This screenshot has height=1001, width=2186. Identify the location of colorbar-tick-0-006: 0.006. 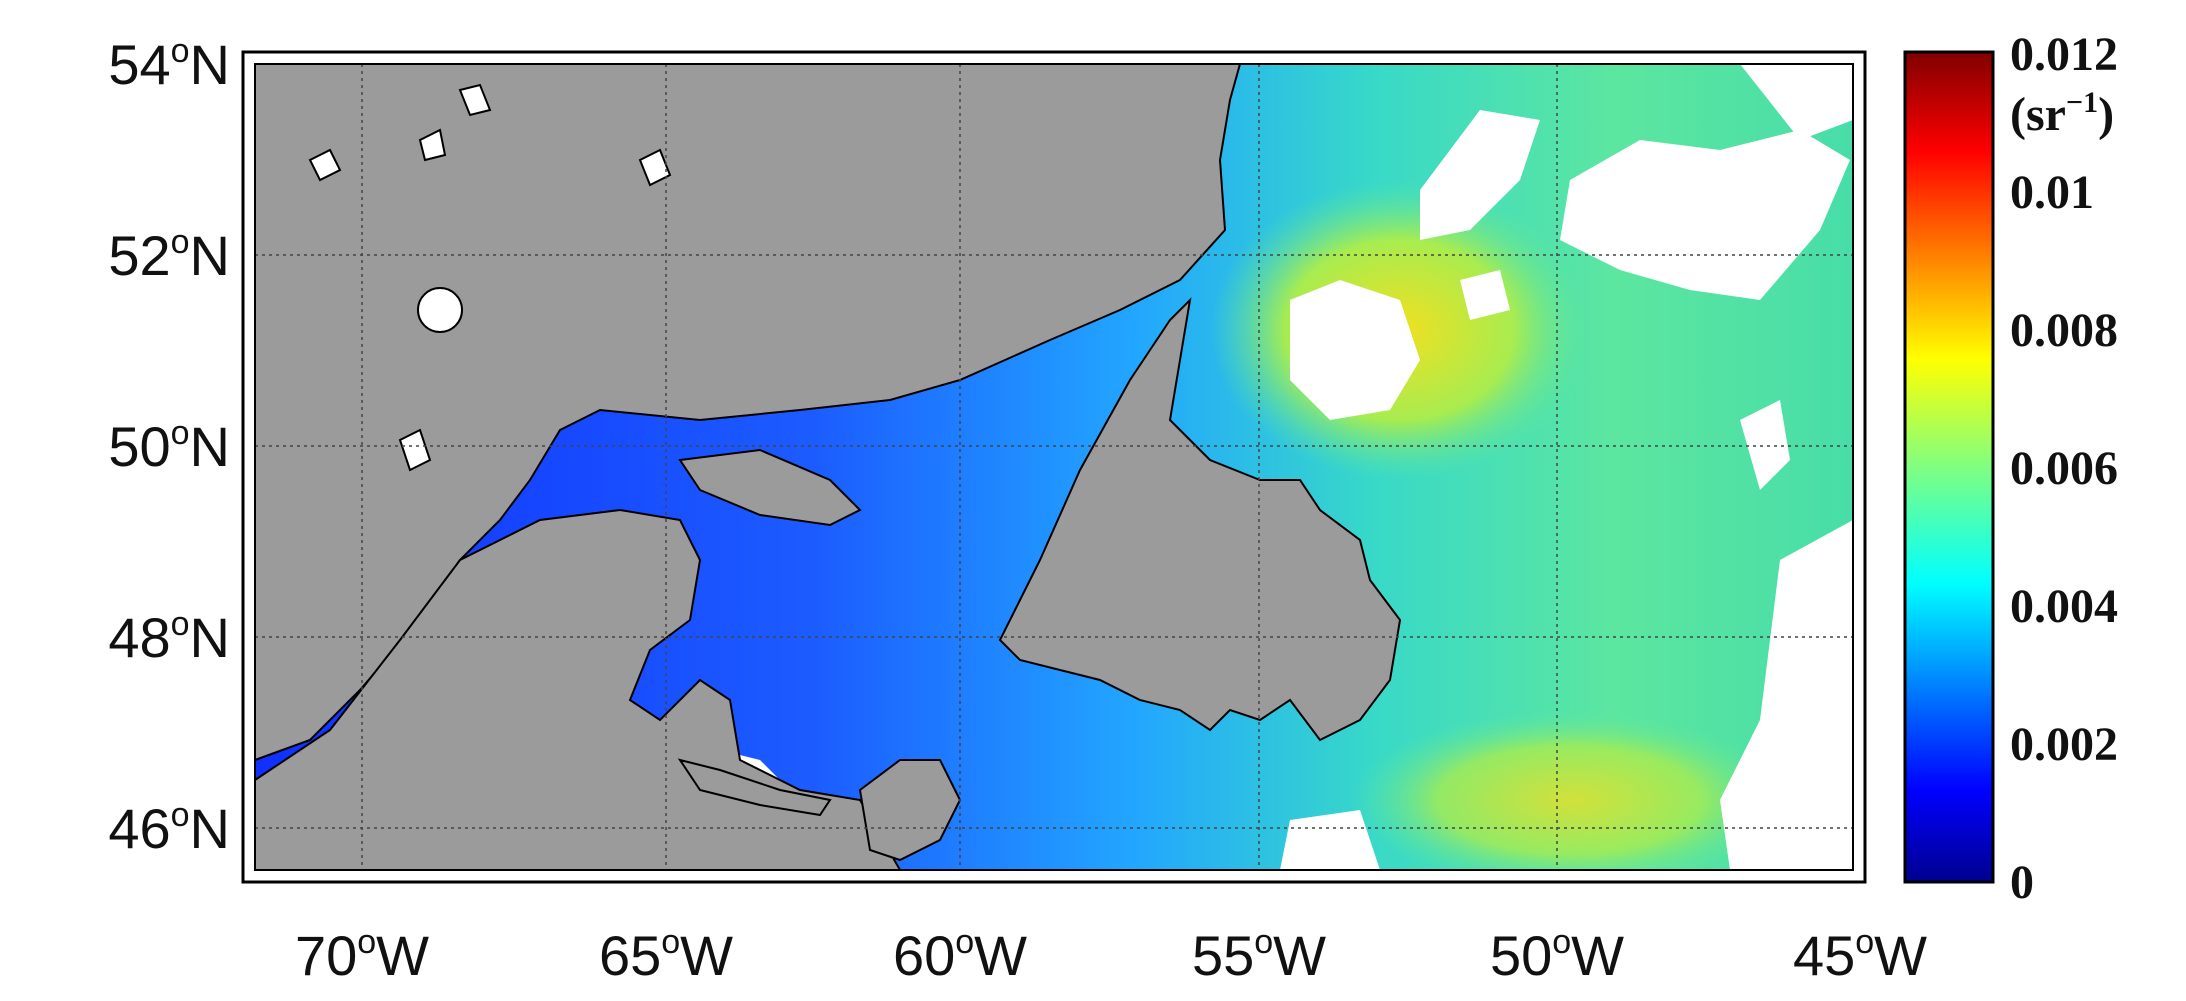
(2064, 468).